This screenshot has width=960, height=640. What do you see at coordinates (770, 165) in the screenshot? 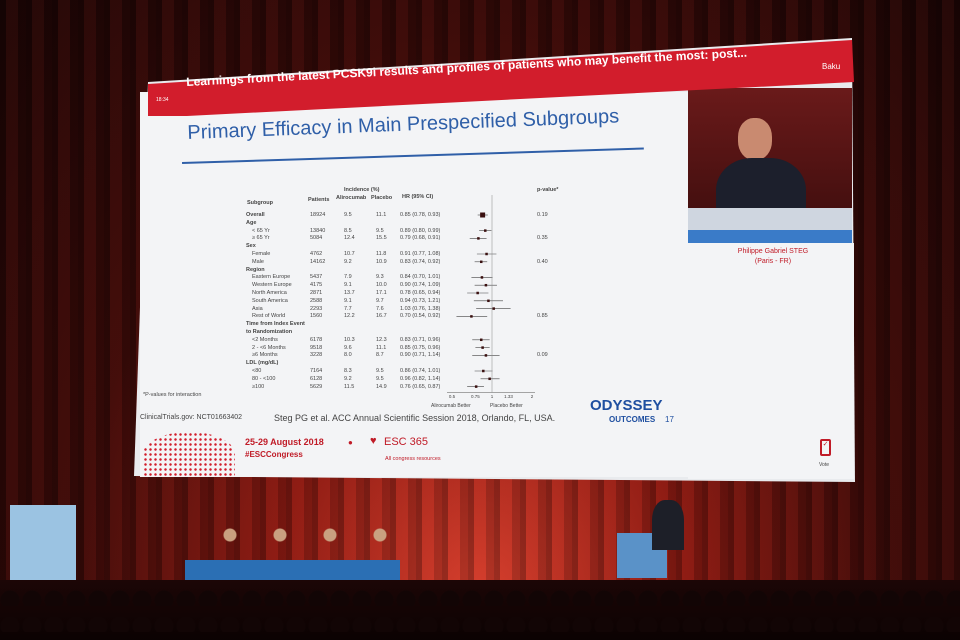
I see `speaker-video` at bounding box center [770, 165].